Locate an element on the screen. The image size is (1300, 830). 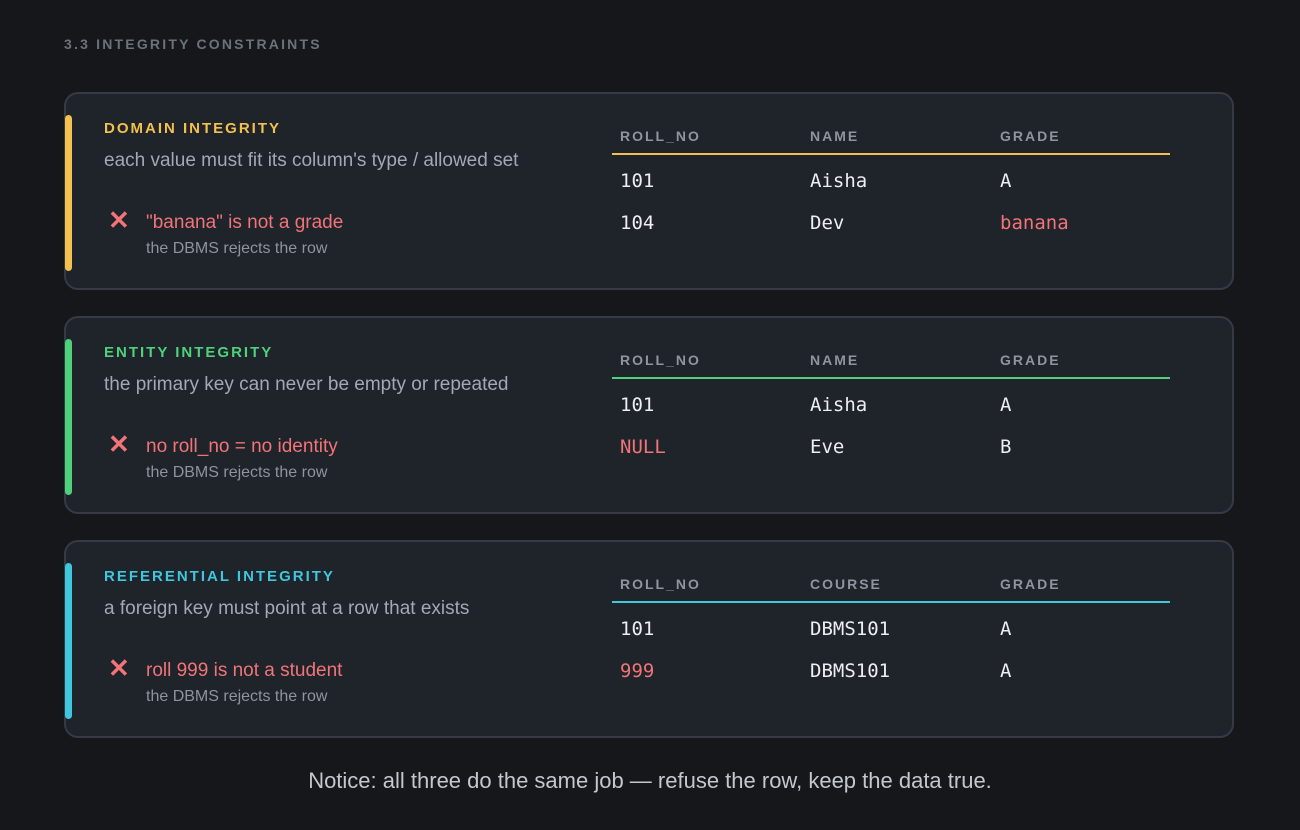
table-cell: Eve is located at coordinates (827, 447).